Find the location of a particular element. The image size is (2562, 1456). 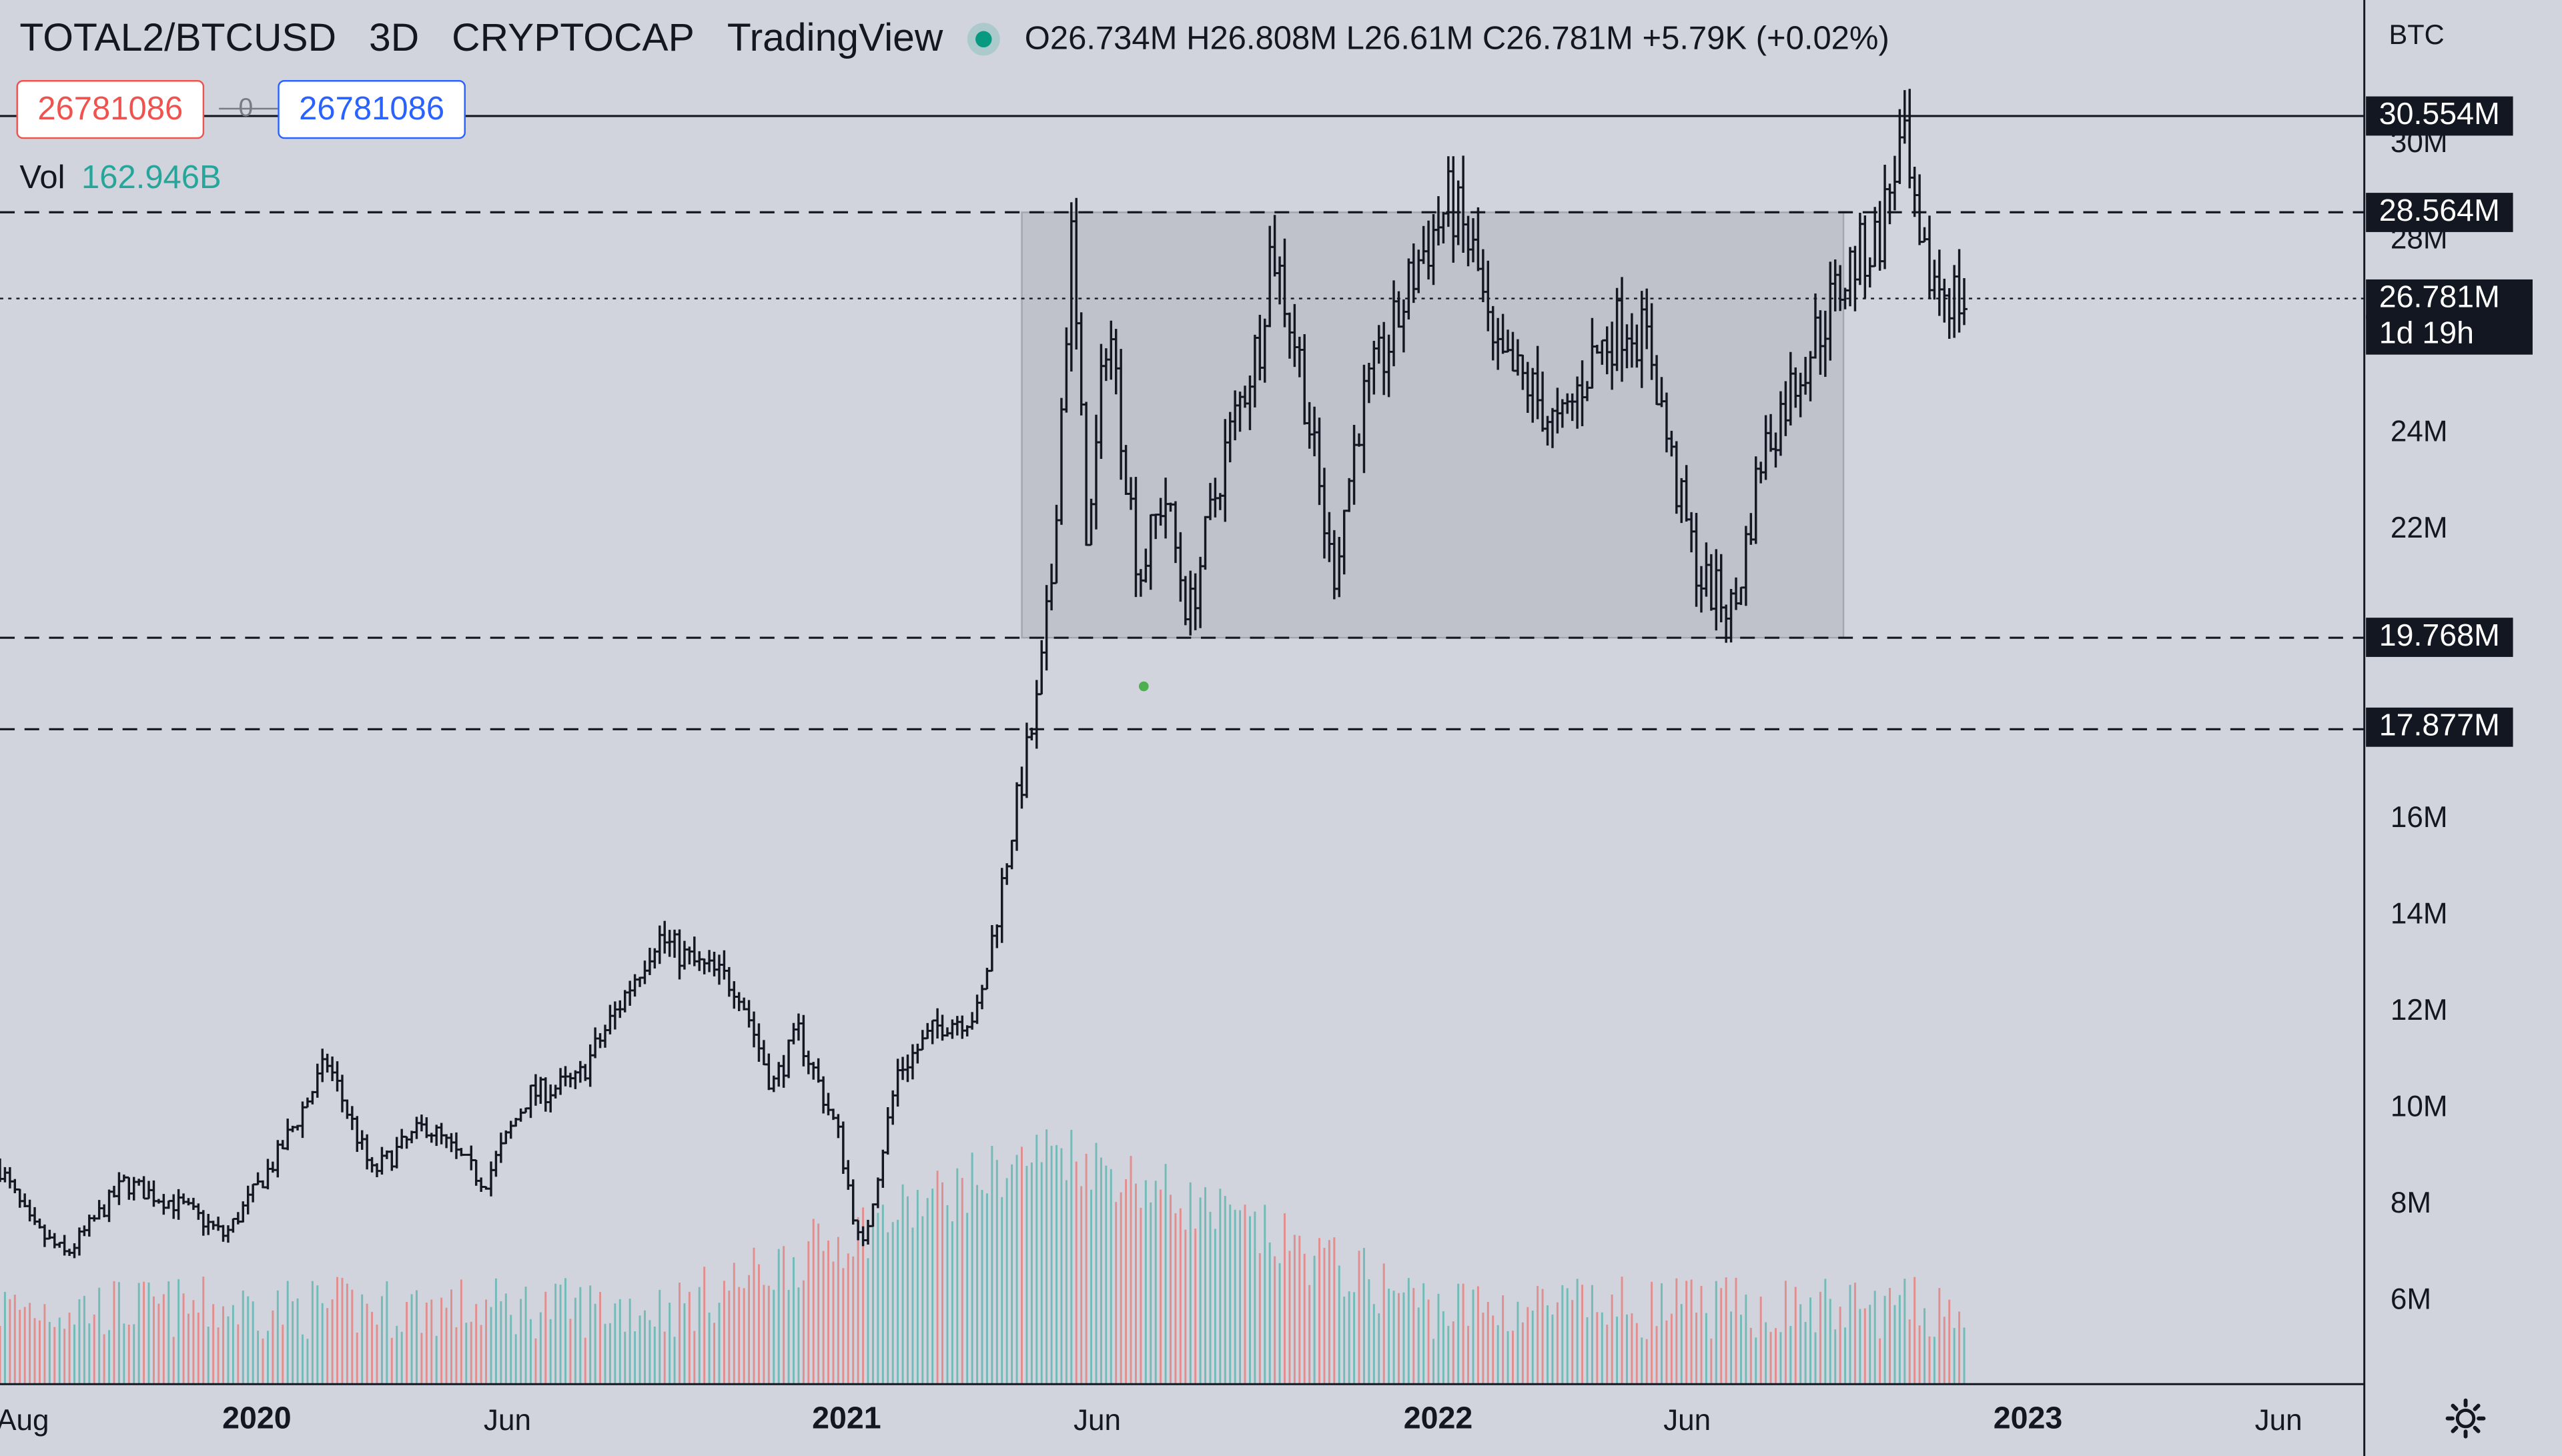

price-tag-support-1: 19.768M is located at coordinates (2440, 637).